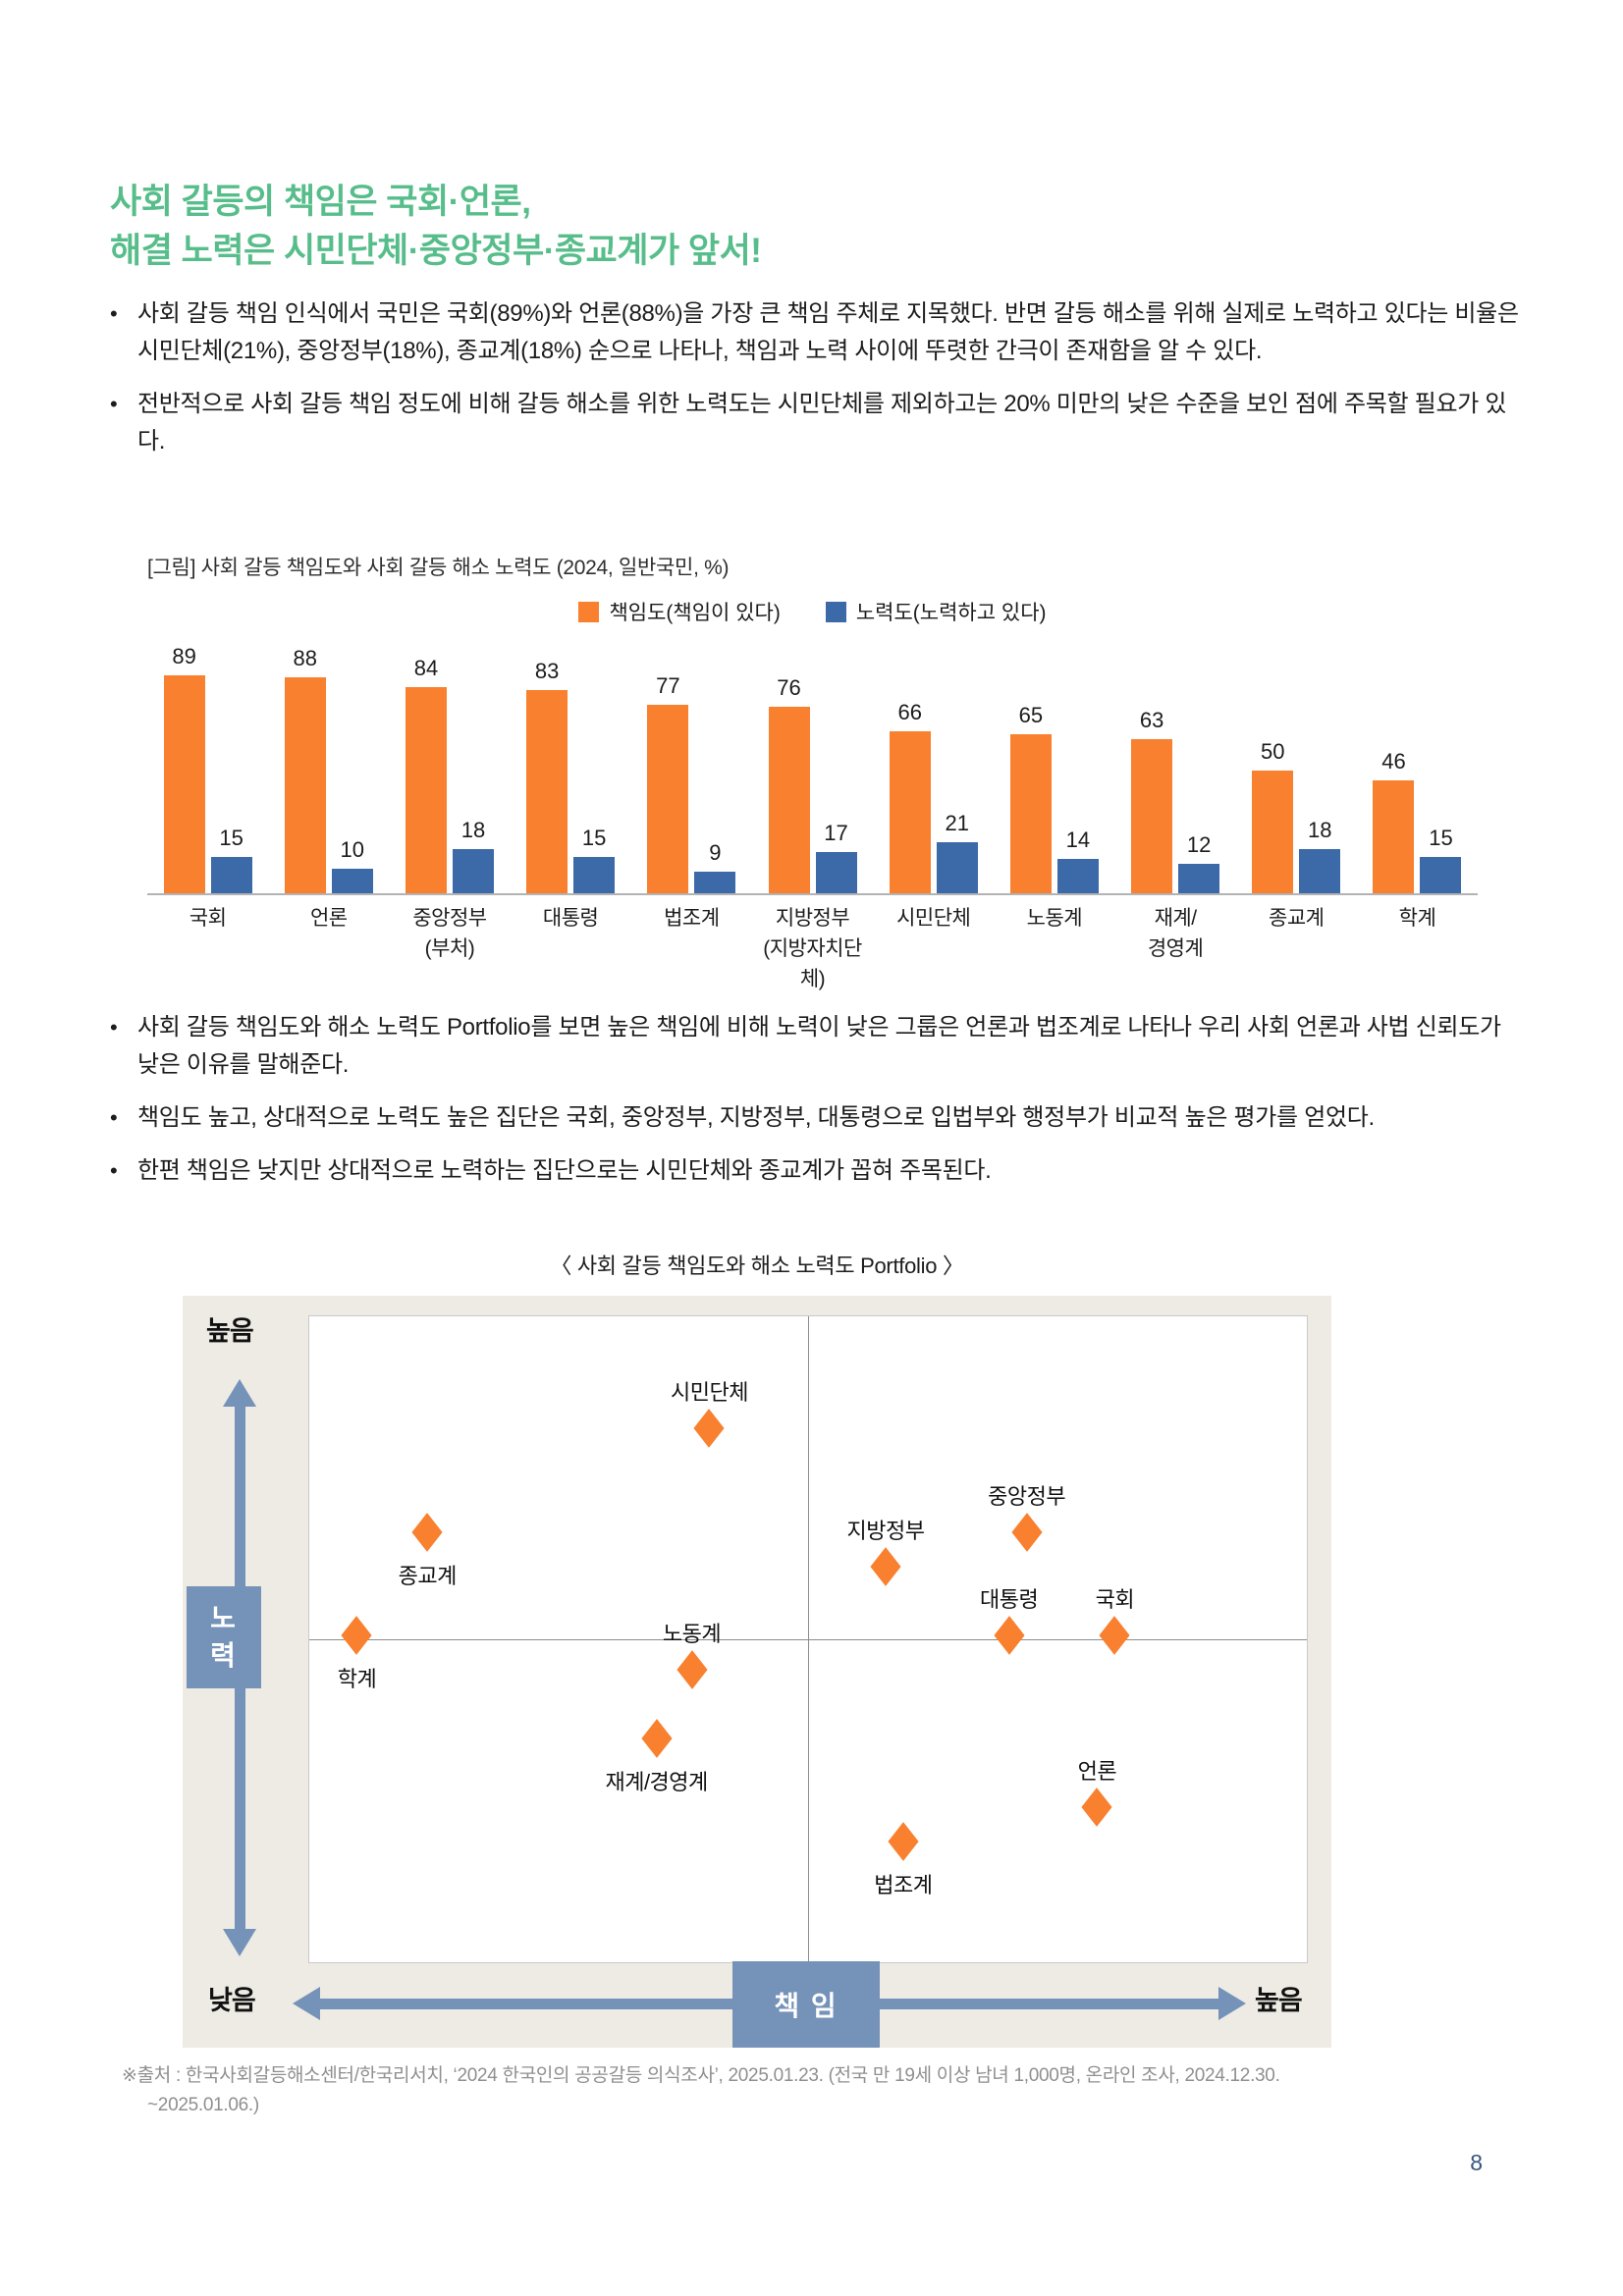 This screenshot has width=1623, height=2296. Describe the element at coordinates (1030, 797) in the screenshot. I see `bar-column: 65` at that location.